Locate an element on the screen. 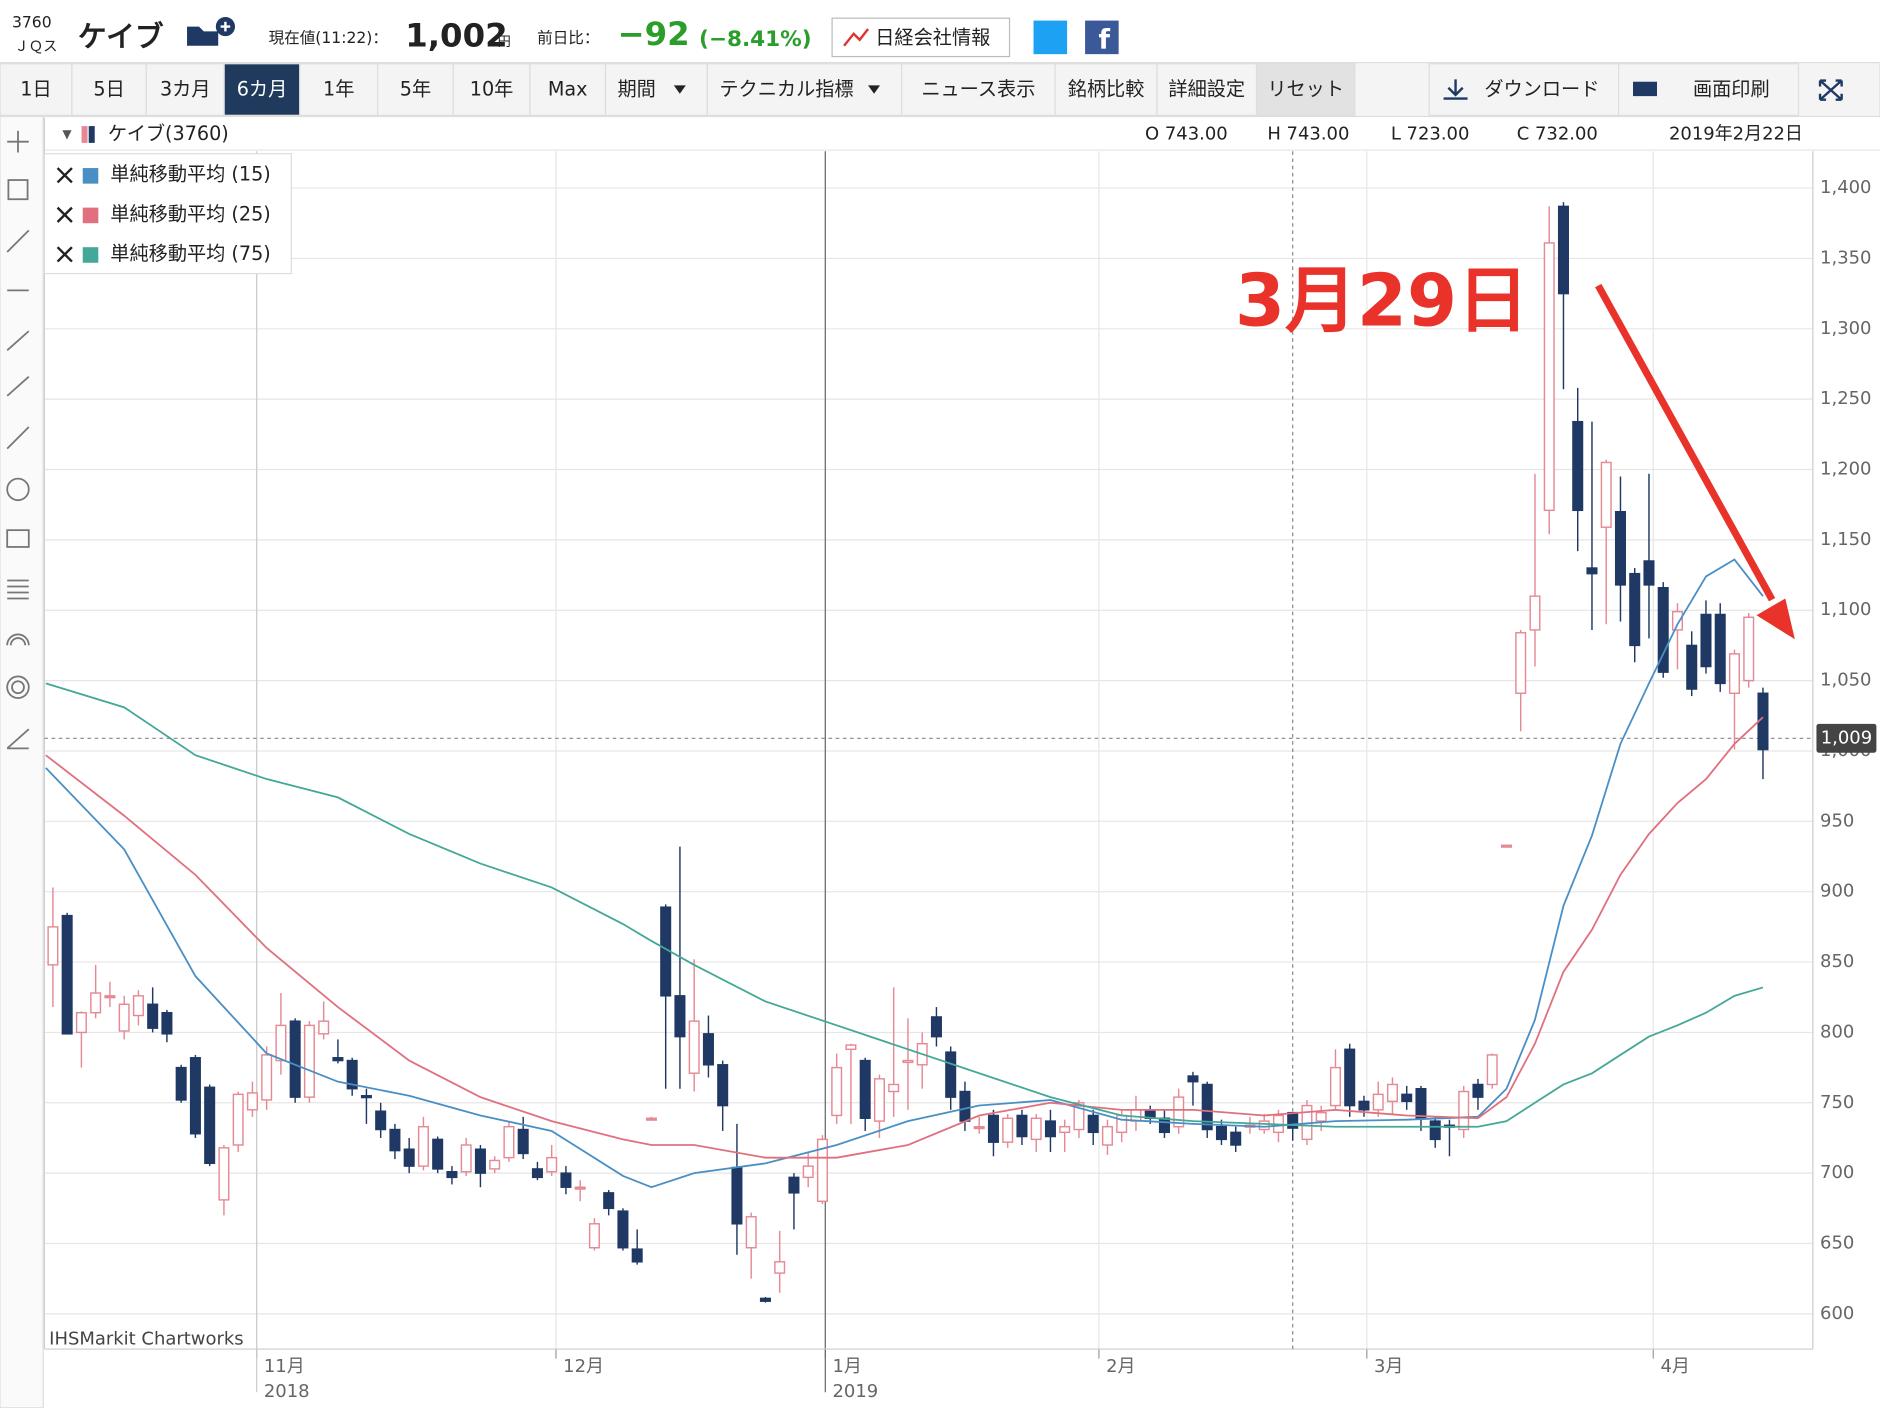 This screenshot has height=1408, width=1880. legend-label: 単純移動平均 (75) is located at coordinates (190, 253).